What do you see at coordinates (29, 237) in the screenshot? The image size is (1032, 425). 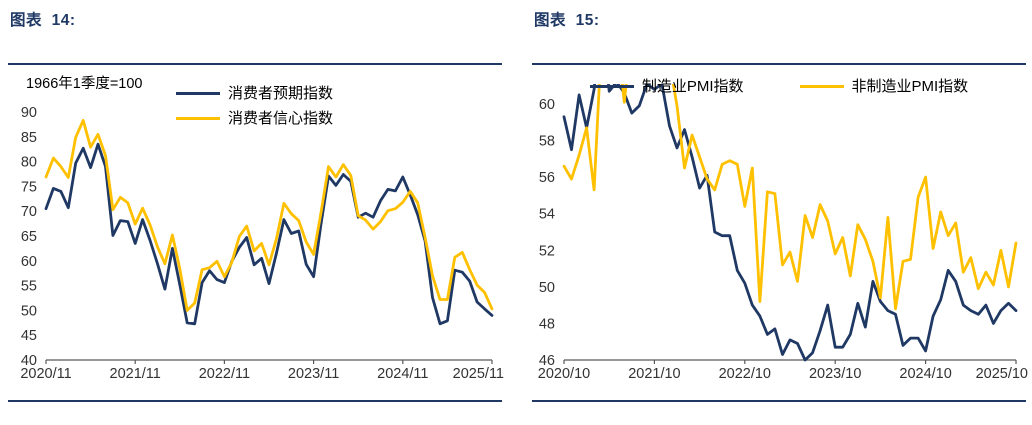 I see `y-tick-label: 65` at bounding box center [29, 237].